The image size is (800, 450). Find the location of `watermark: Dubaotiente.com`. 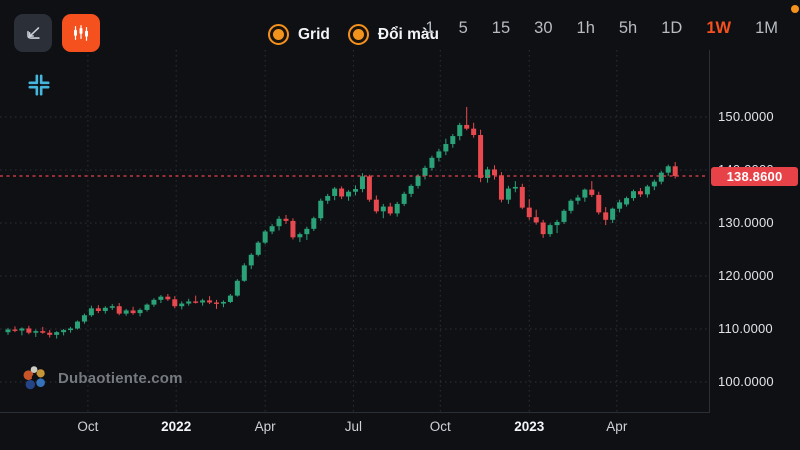

watermark: Dubaotiente.com is located at coordinates (101, 378).